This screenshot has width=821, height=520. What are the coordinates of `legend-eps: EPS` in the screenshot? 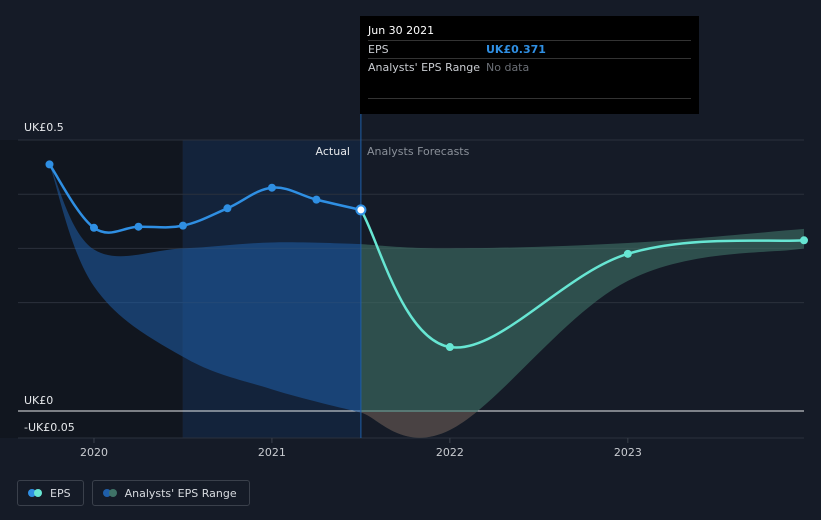 It's located at (50, 493).